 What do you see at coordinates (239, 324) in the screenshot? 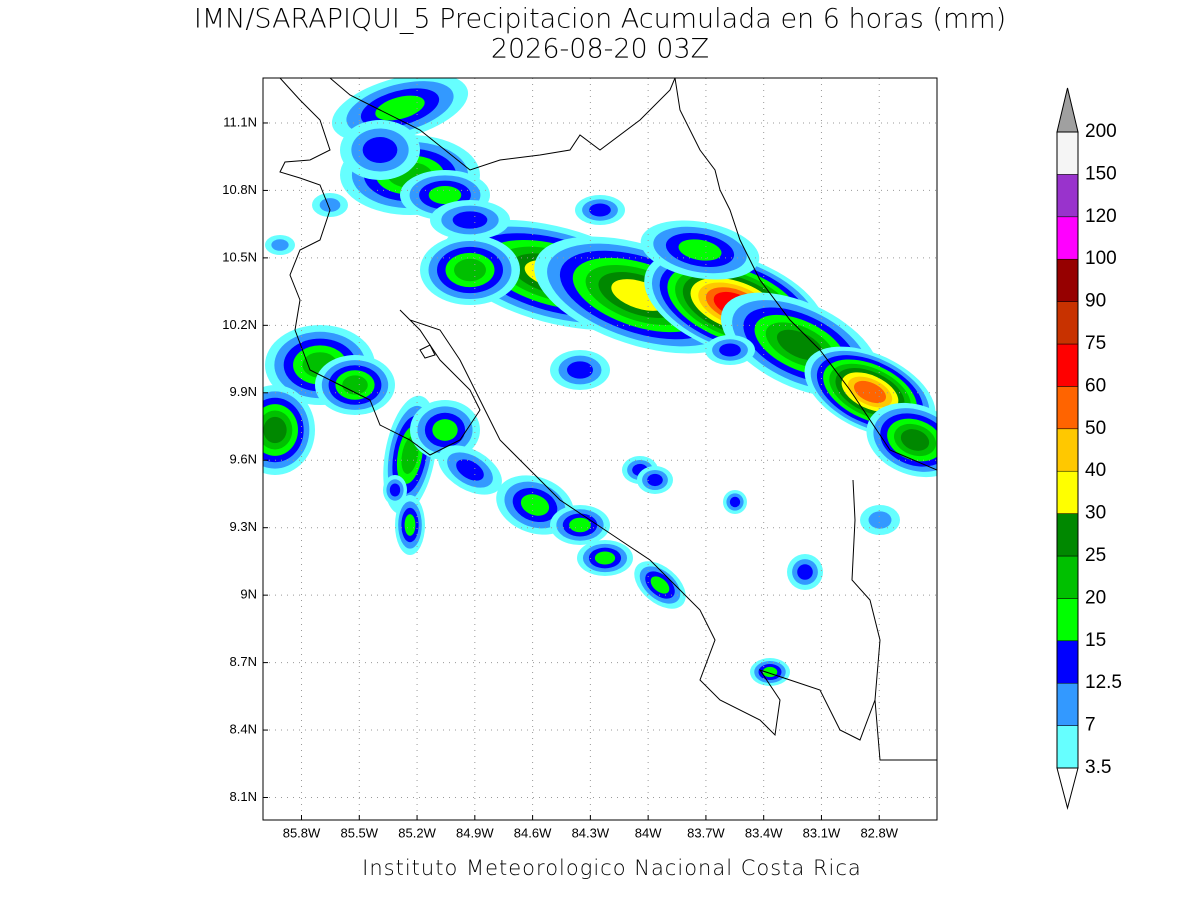
I see `y-tick-label: 10.2N` at bounding box center [239, 324].